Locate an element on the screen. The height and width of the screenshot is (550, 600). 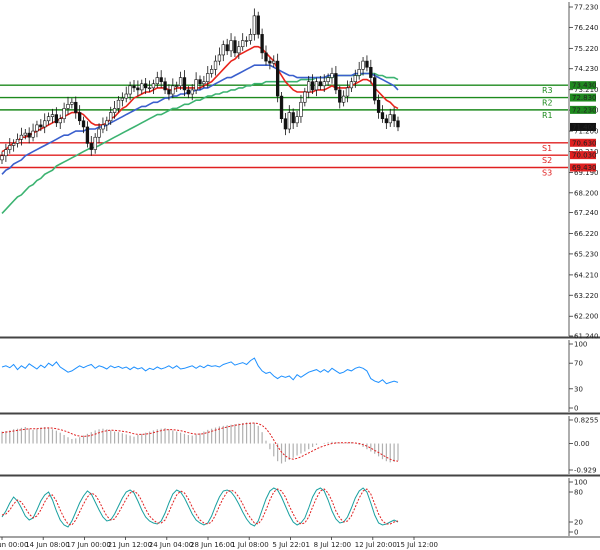
level-price-label: 69.430 is located at coordinates (584, 168).